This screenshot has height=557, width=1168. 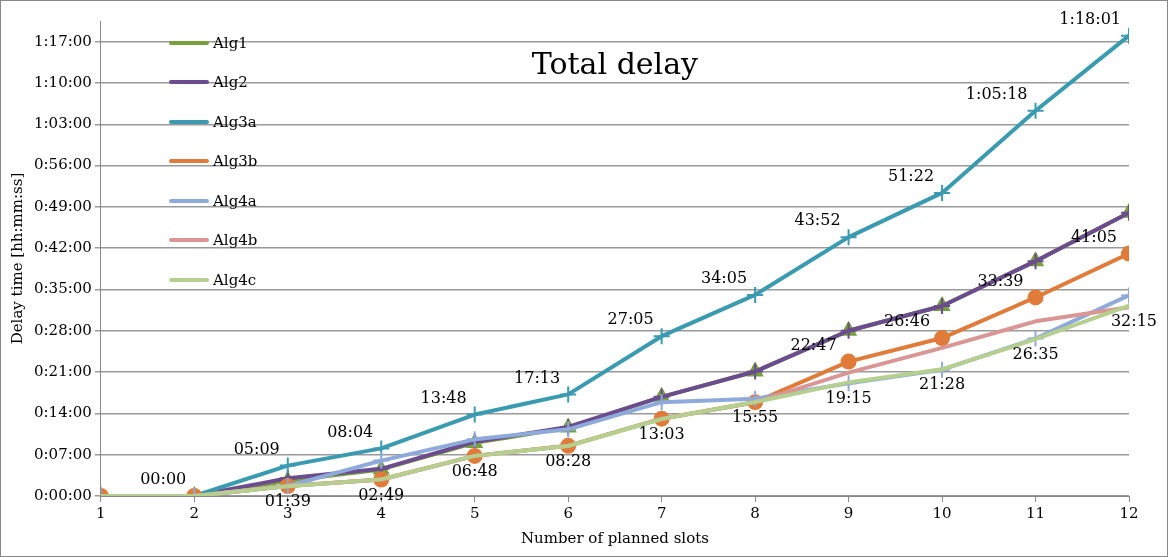 I want to click on data-label: 1:05:18, so click(x=996, y=93).